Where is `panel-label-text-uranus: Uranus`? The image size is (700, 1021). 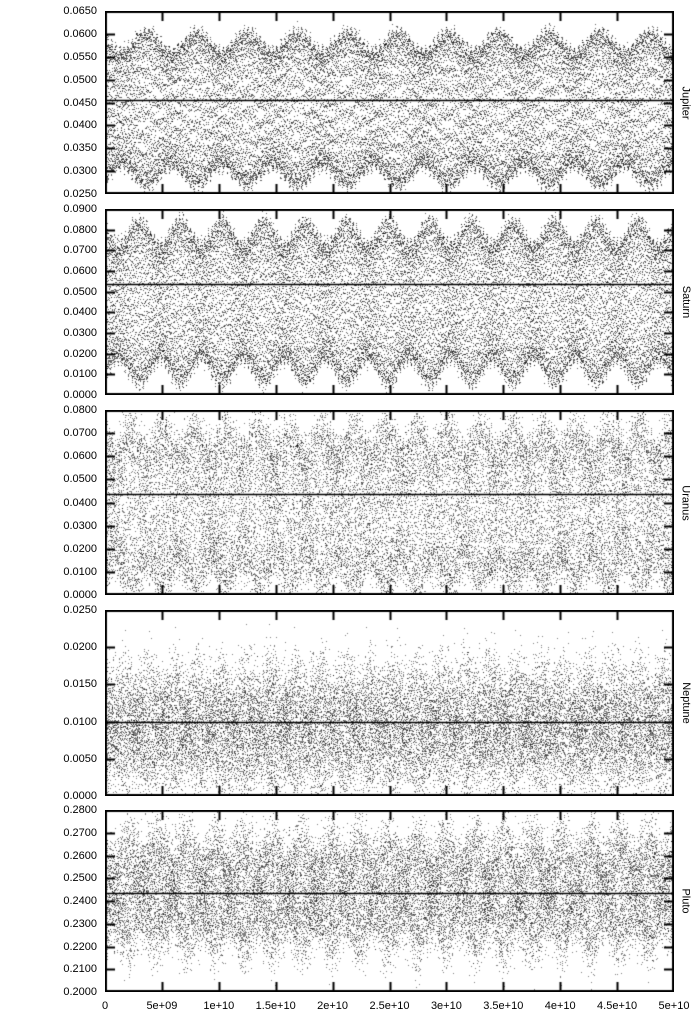
panel-label-text-uranus: Uranus is located at coordinates (686, 502).